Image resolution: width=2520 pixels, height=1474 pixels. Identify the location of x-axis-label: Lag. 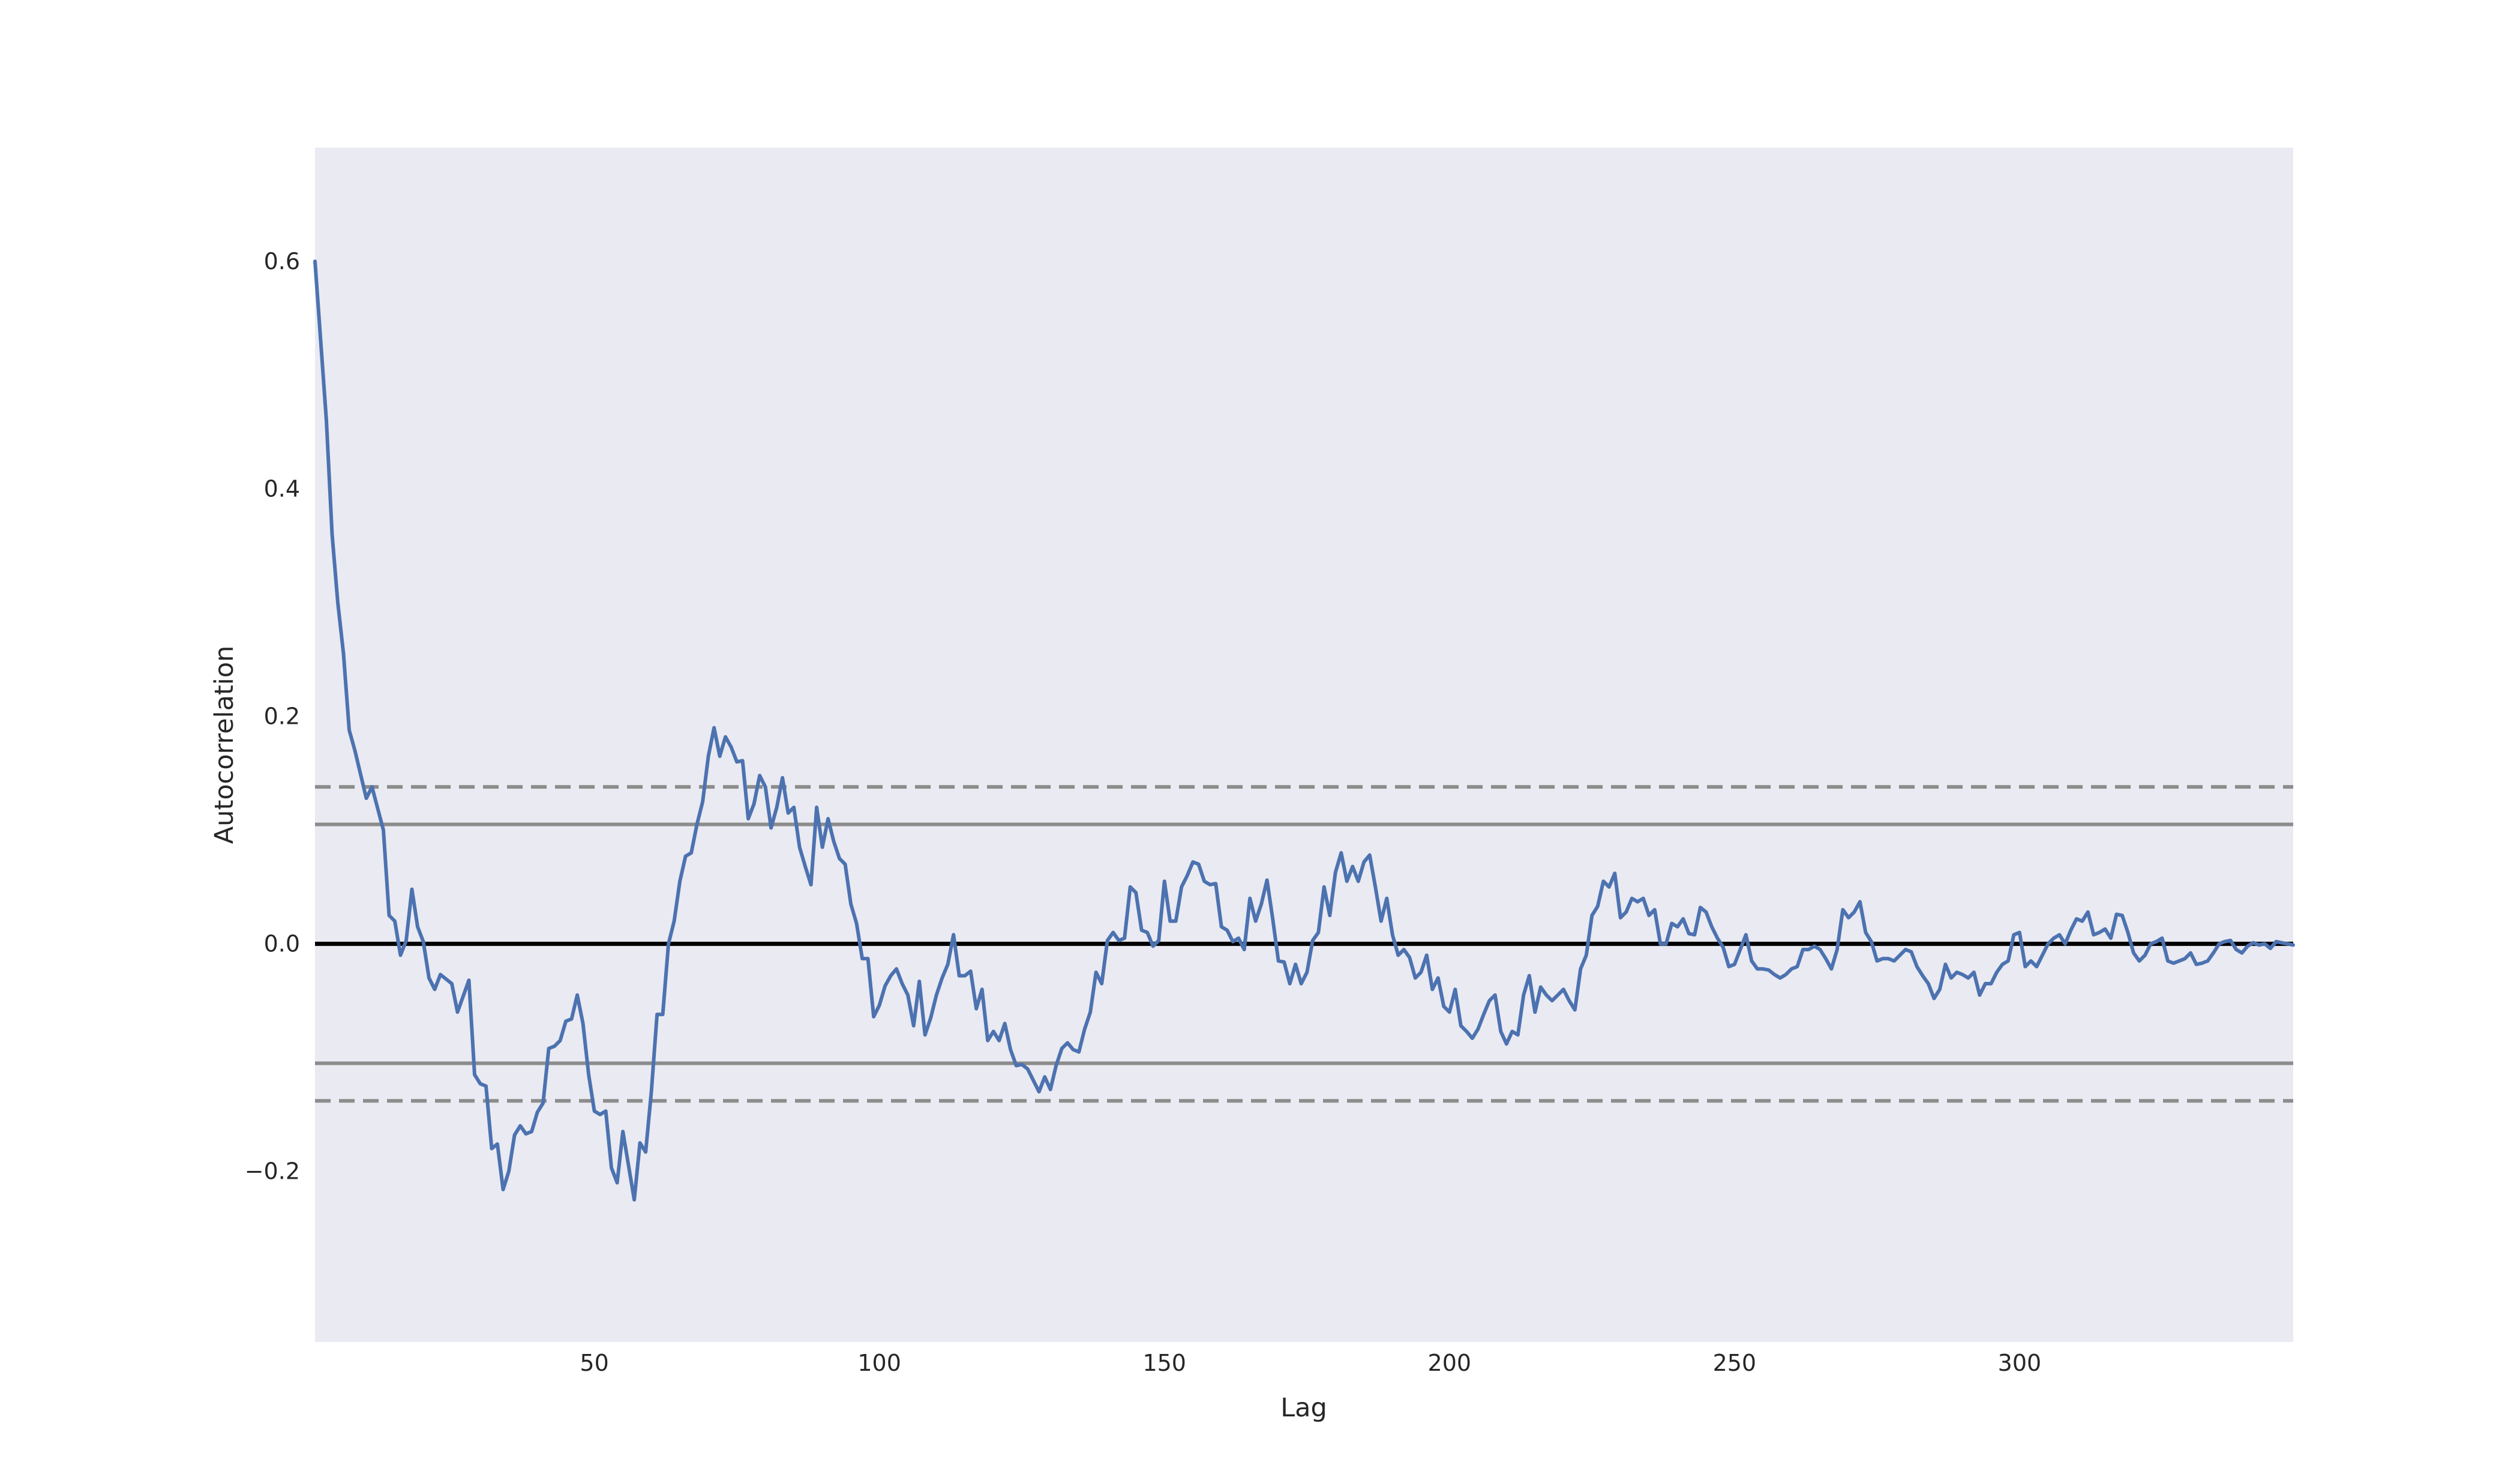
(1303, 1408).